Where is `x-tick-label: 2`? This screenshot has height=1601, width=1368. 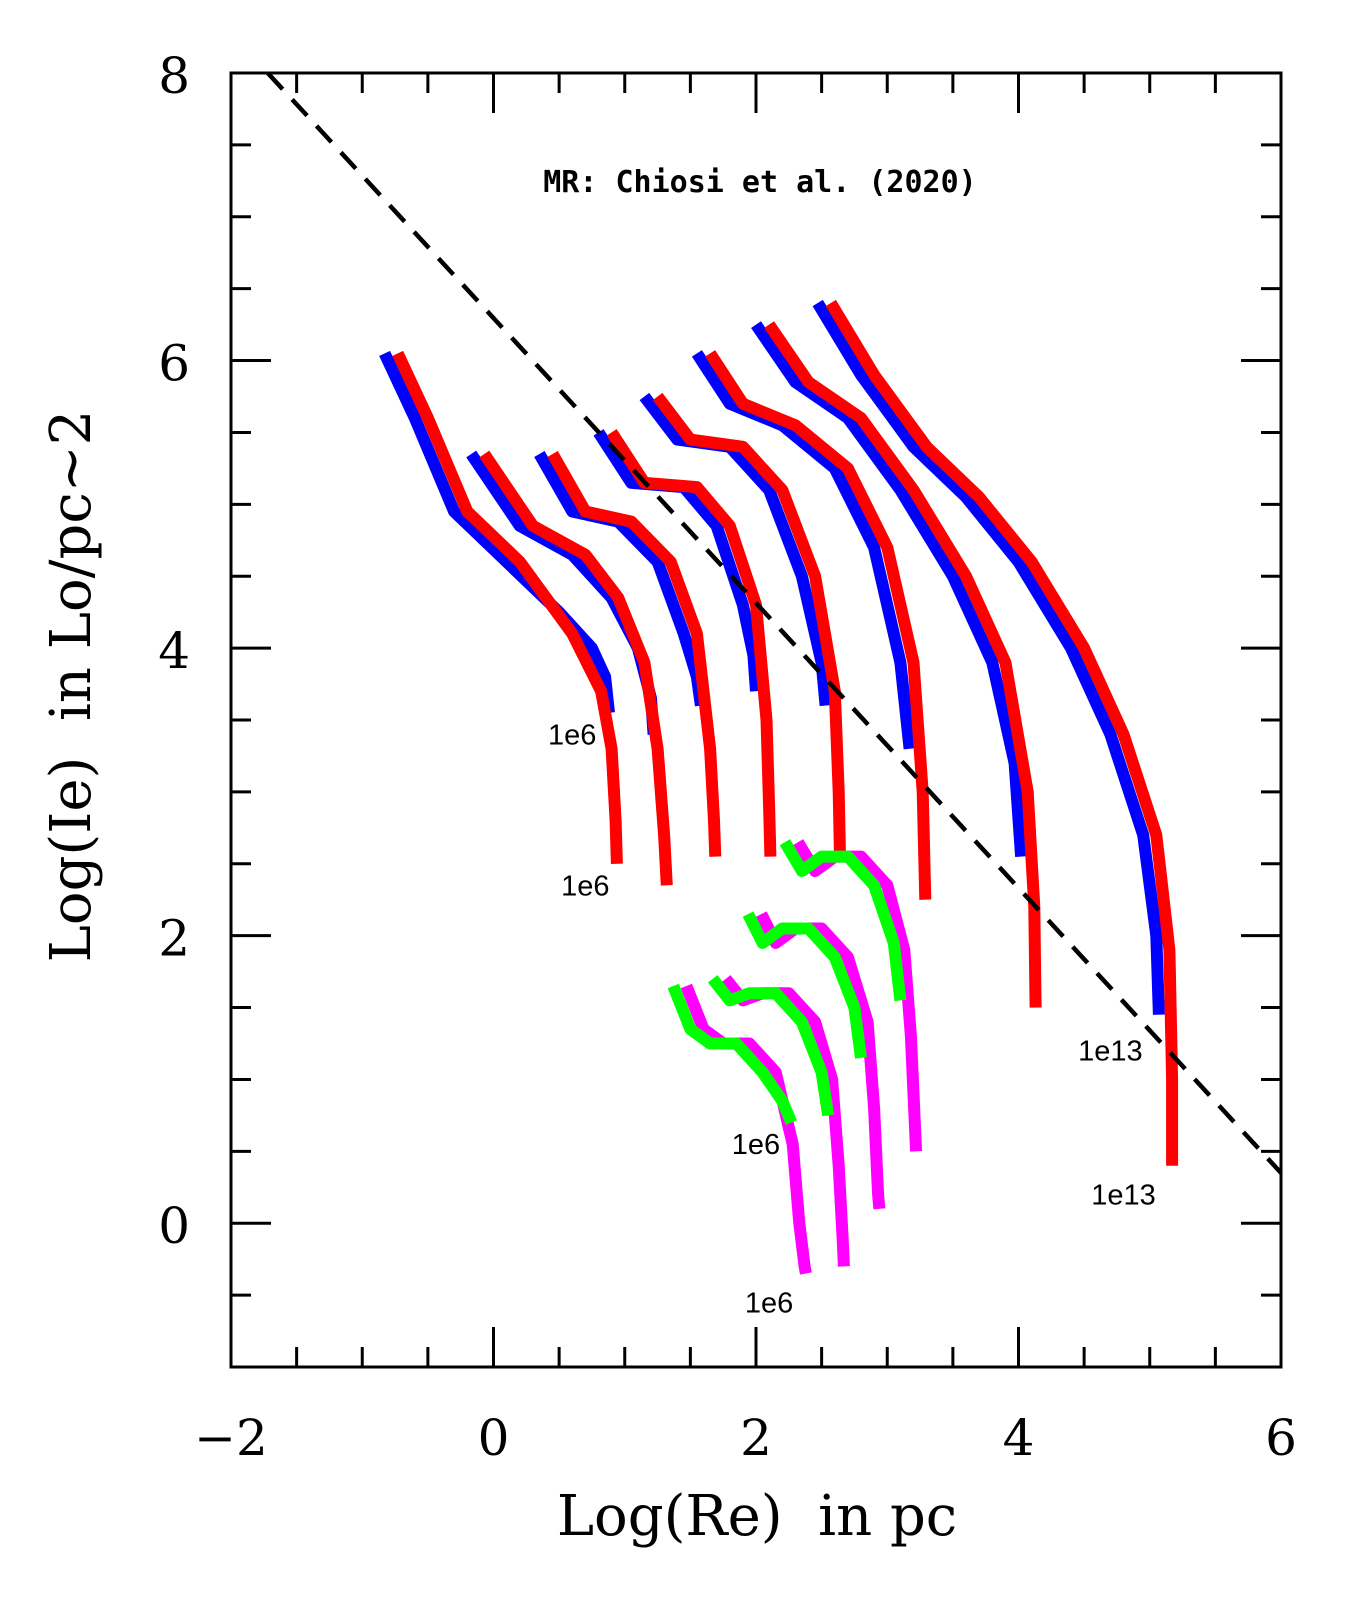 x-tick-label: 2 is located at coordinates (756, 1438).